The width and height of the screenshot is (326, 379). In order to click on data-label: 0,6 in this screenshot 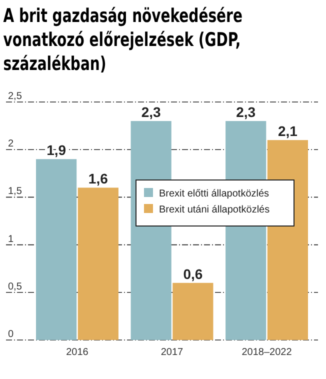, I will do `click(193, 274)`.